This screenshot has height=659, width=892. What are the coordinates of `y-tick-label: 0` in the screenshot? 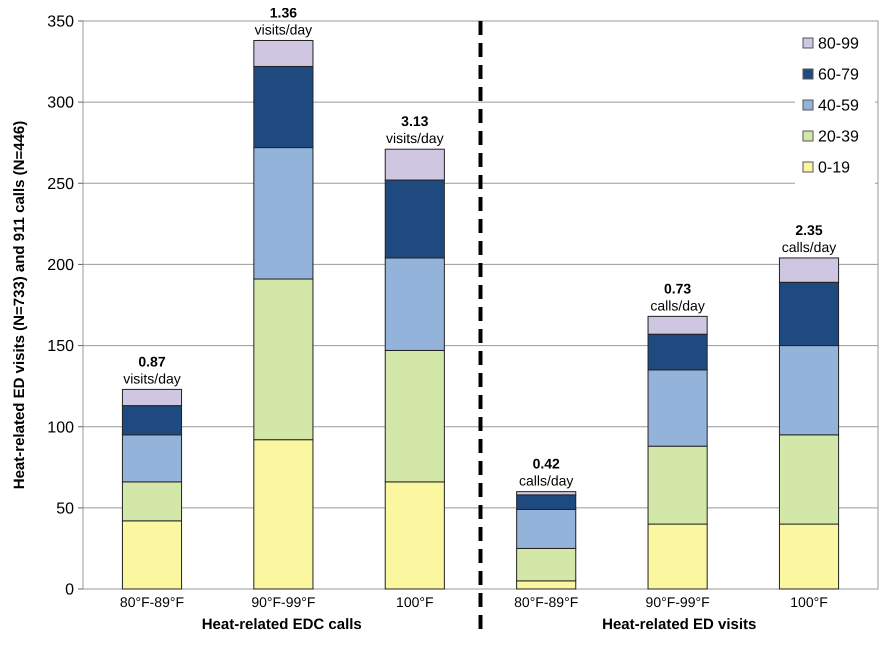 It's located at (69, 590).